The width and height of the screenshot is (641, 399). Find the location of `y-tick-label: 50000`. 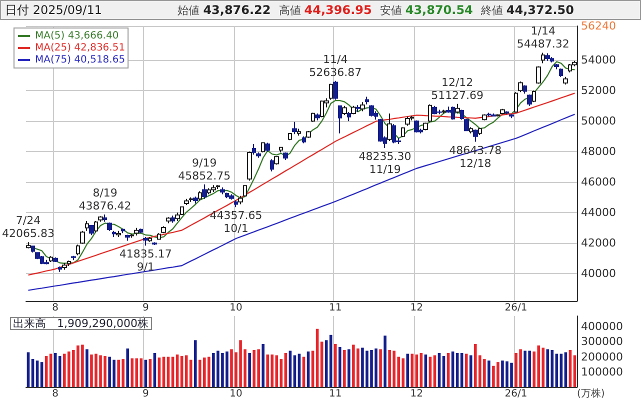

y-tick-label: 50000 is located at coordinates (598, 121).